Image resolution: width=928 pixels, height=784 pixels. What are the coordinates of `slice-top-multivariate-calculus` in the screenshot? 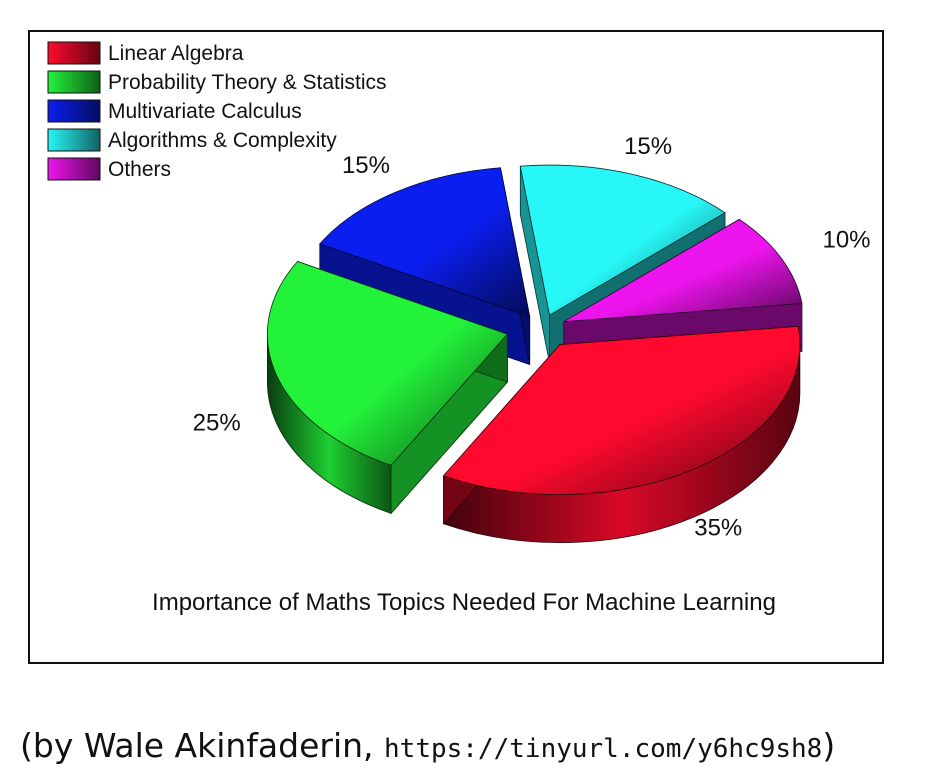 It's located at (425, 242).